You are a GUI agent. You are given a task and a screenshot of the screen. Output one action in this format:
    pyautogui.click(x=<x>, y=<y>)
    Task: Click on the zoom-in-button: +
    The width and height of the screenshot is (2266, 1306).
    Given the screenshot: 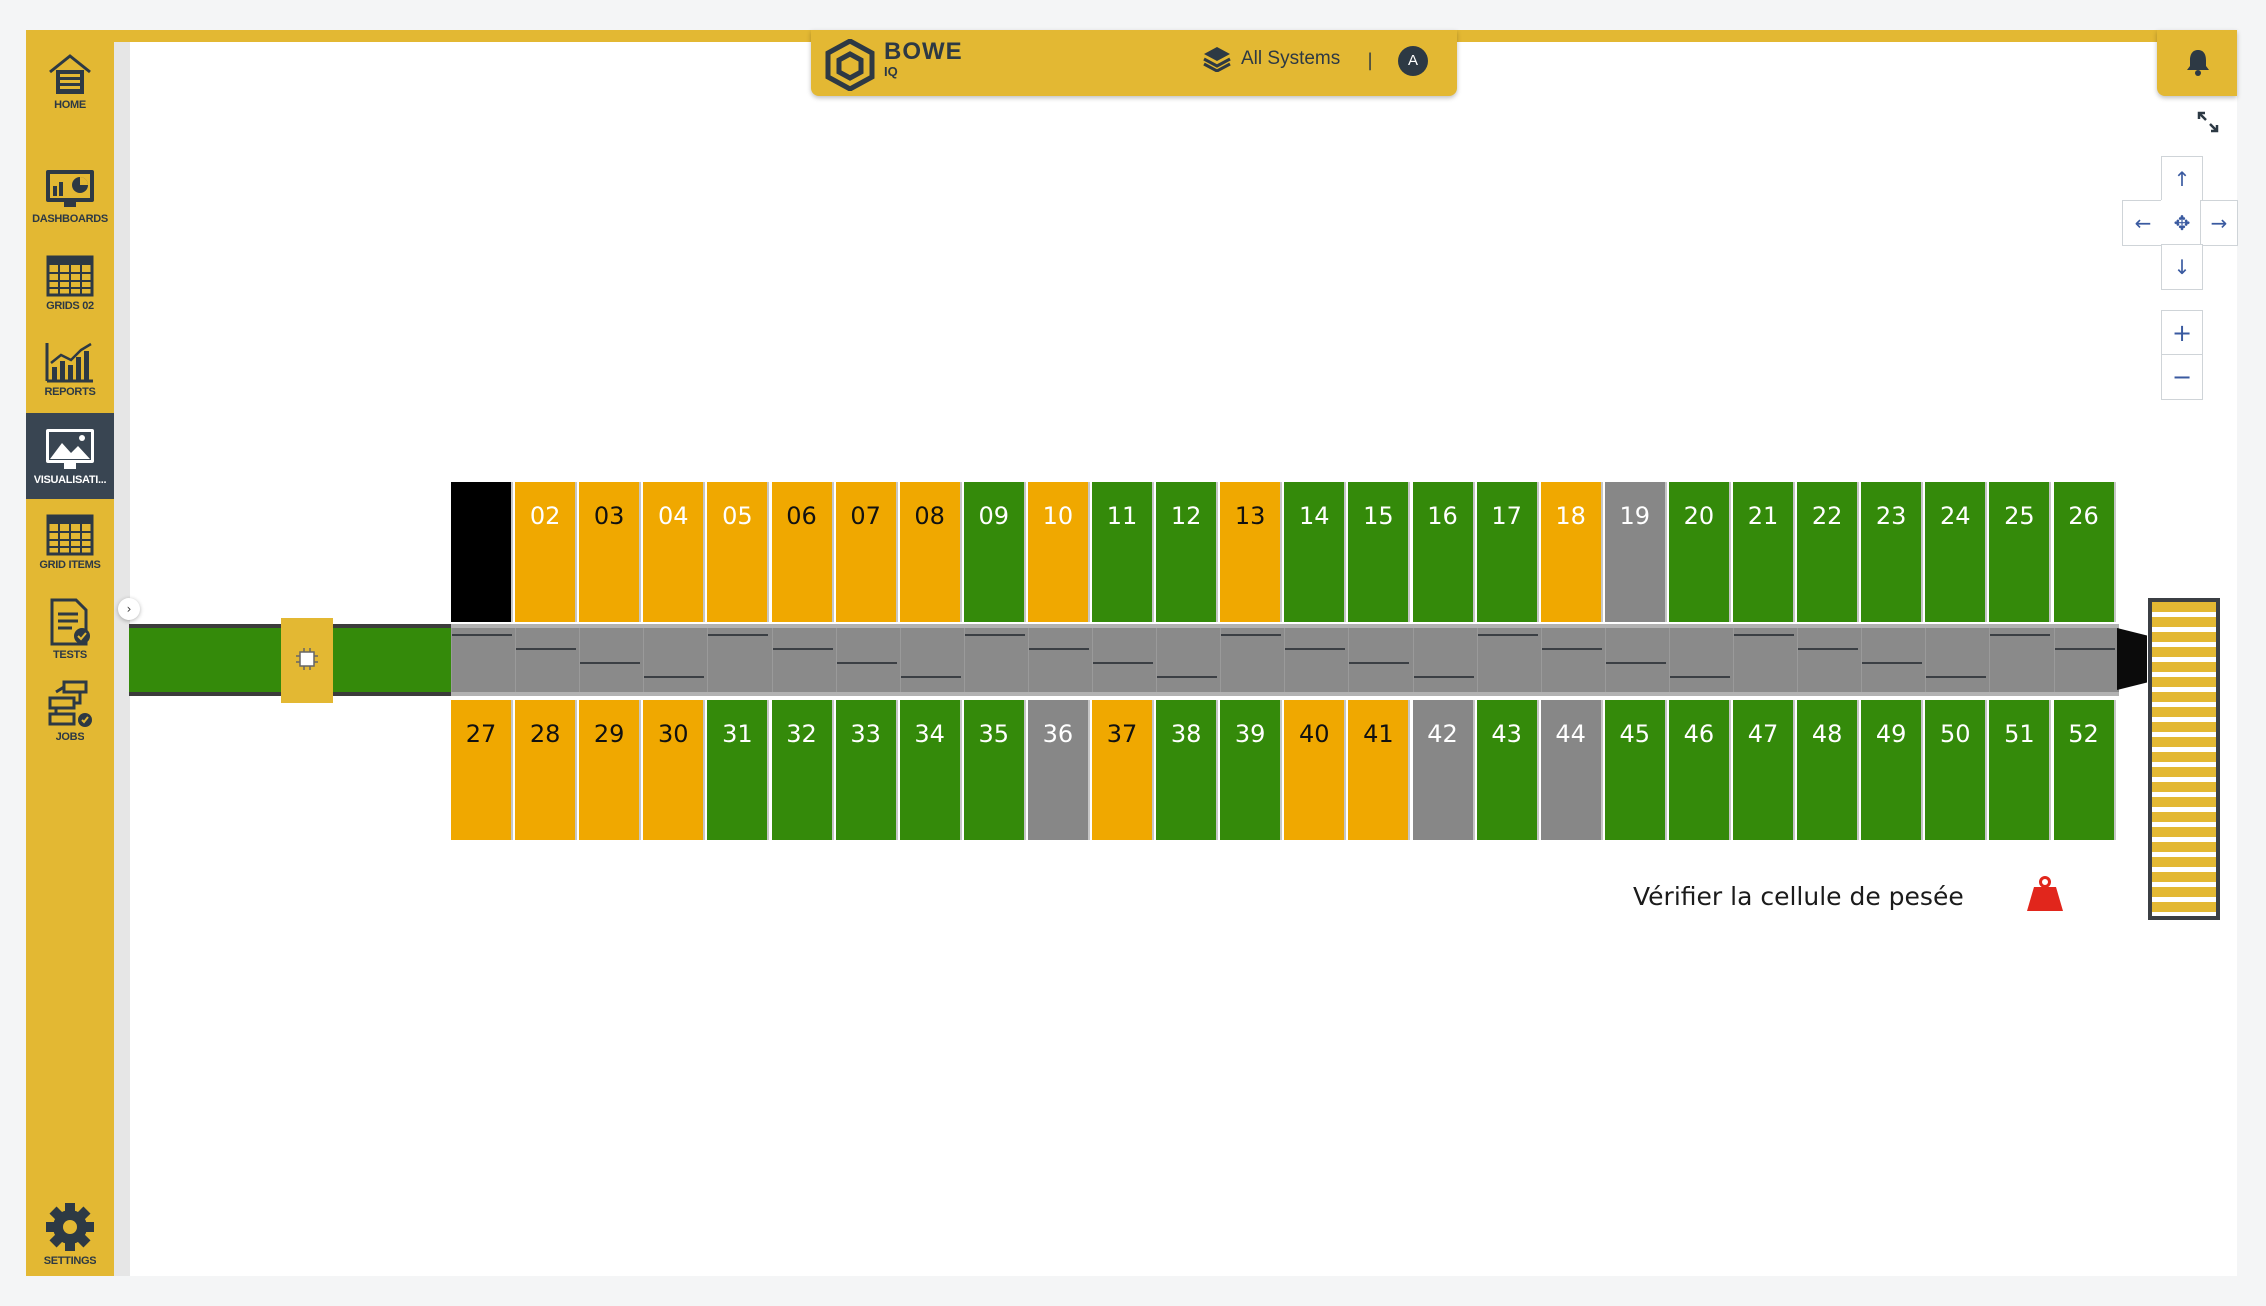 What is the action you would take?
    pyautogui.click(x=2182, y=333)
    